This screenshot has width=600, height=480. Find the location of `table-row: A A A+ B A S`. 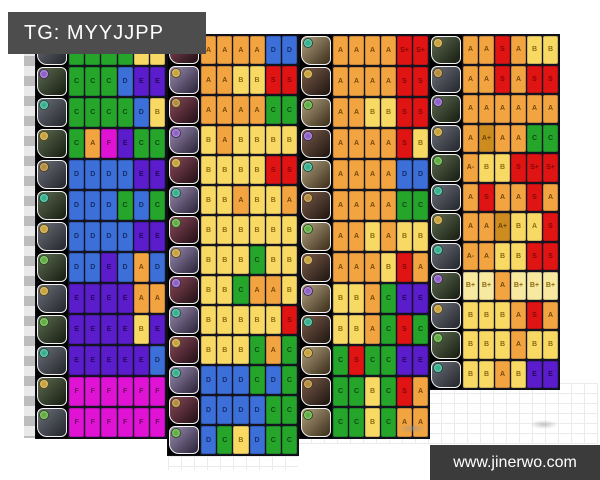

table-row: A A A+ B A S is located at coordinates (494, 227).